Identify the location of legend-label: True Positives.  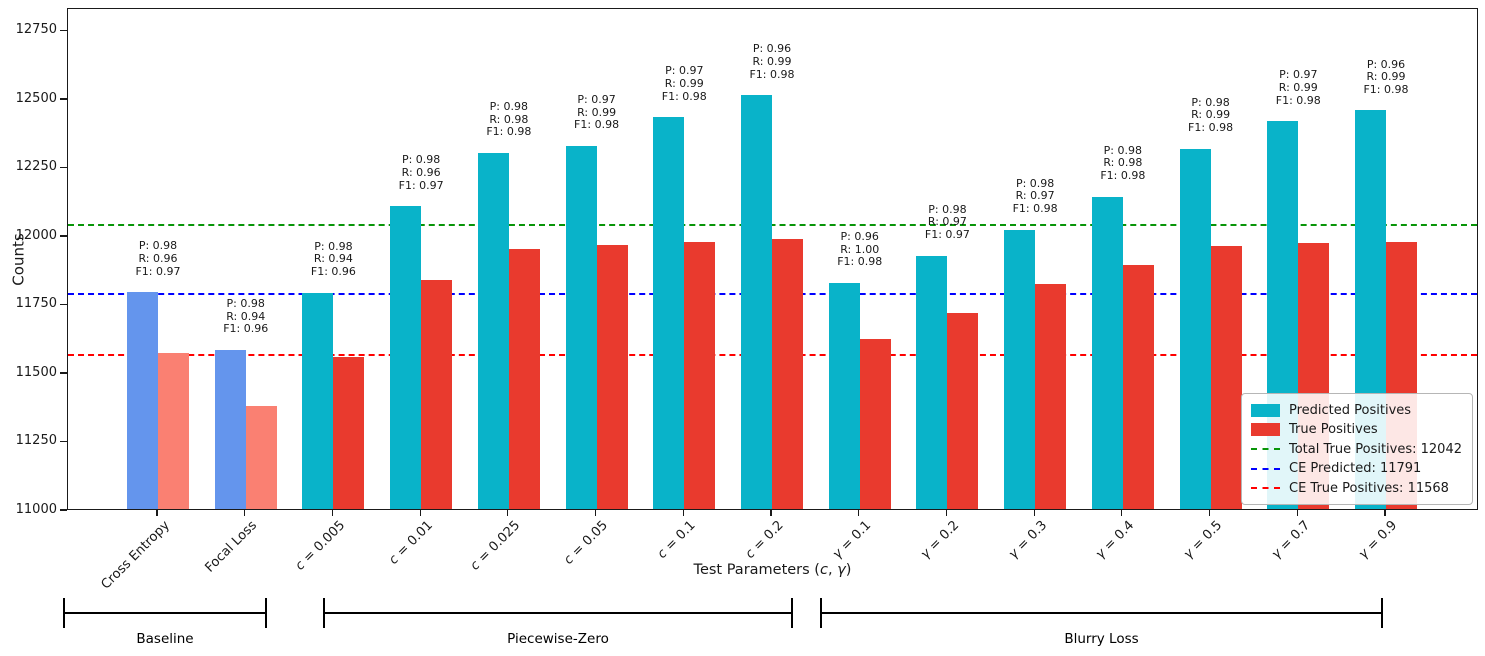
(1333, 430).